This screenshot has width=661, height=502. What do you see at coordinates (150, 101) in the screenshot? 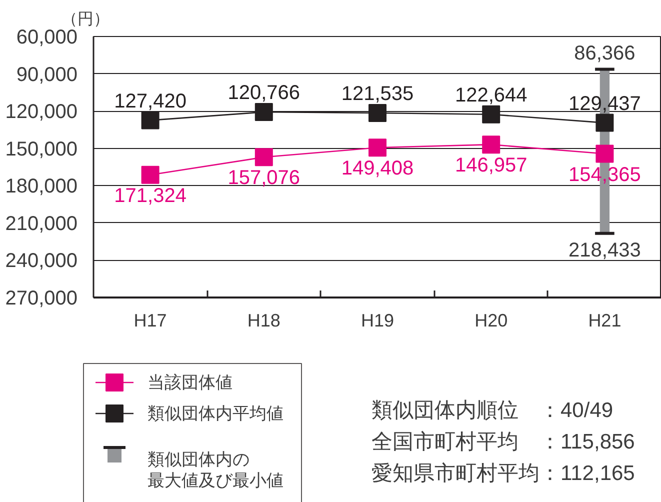
I see `data-label: 127,420` at bounding box center [150, 101].